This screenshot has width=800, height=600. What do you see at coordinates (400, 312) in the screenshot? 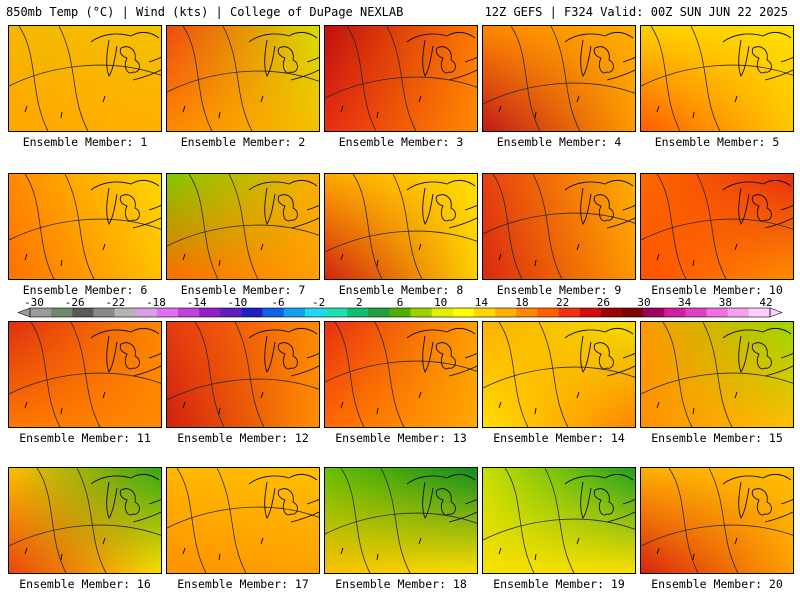
I see `colorbar-bar` at bounding box center [400, 312].